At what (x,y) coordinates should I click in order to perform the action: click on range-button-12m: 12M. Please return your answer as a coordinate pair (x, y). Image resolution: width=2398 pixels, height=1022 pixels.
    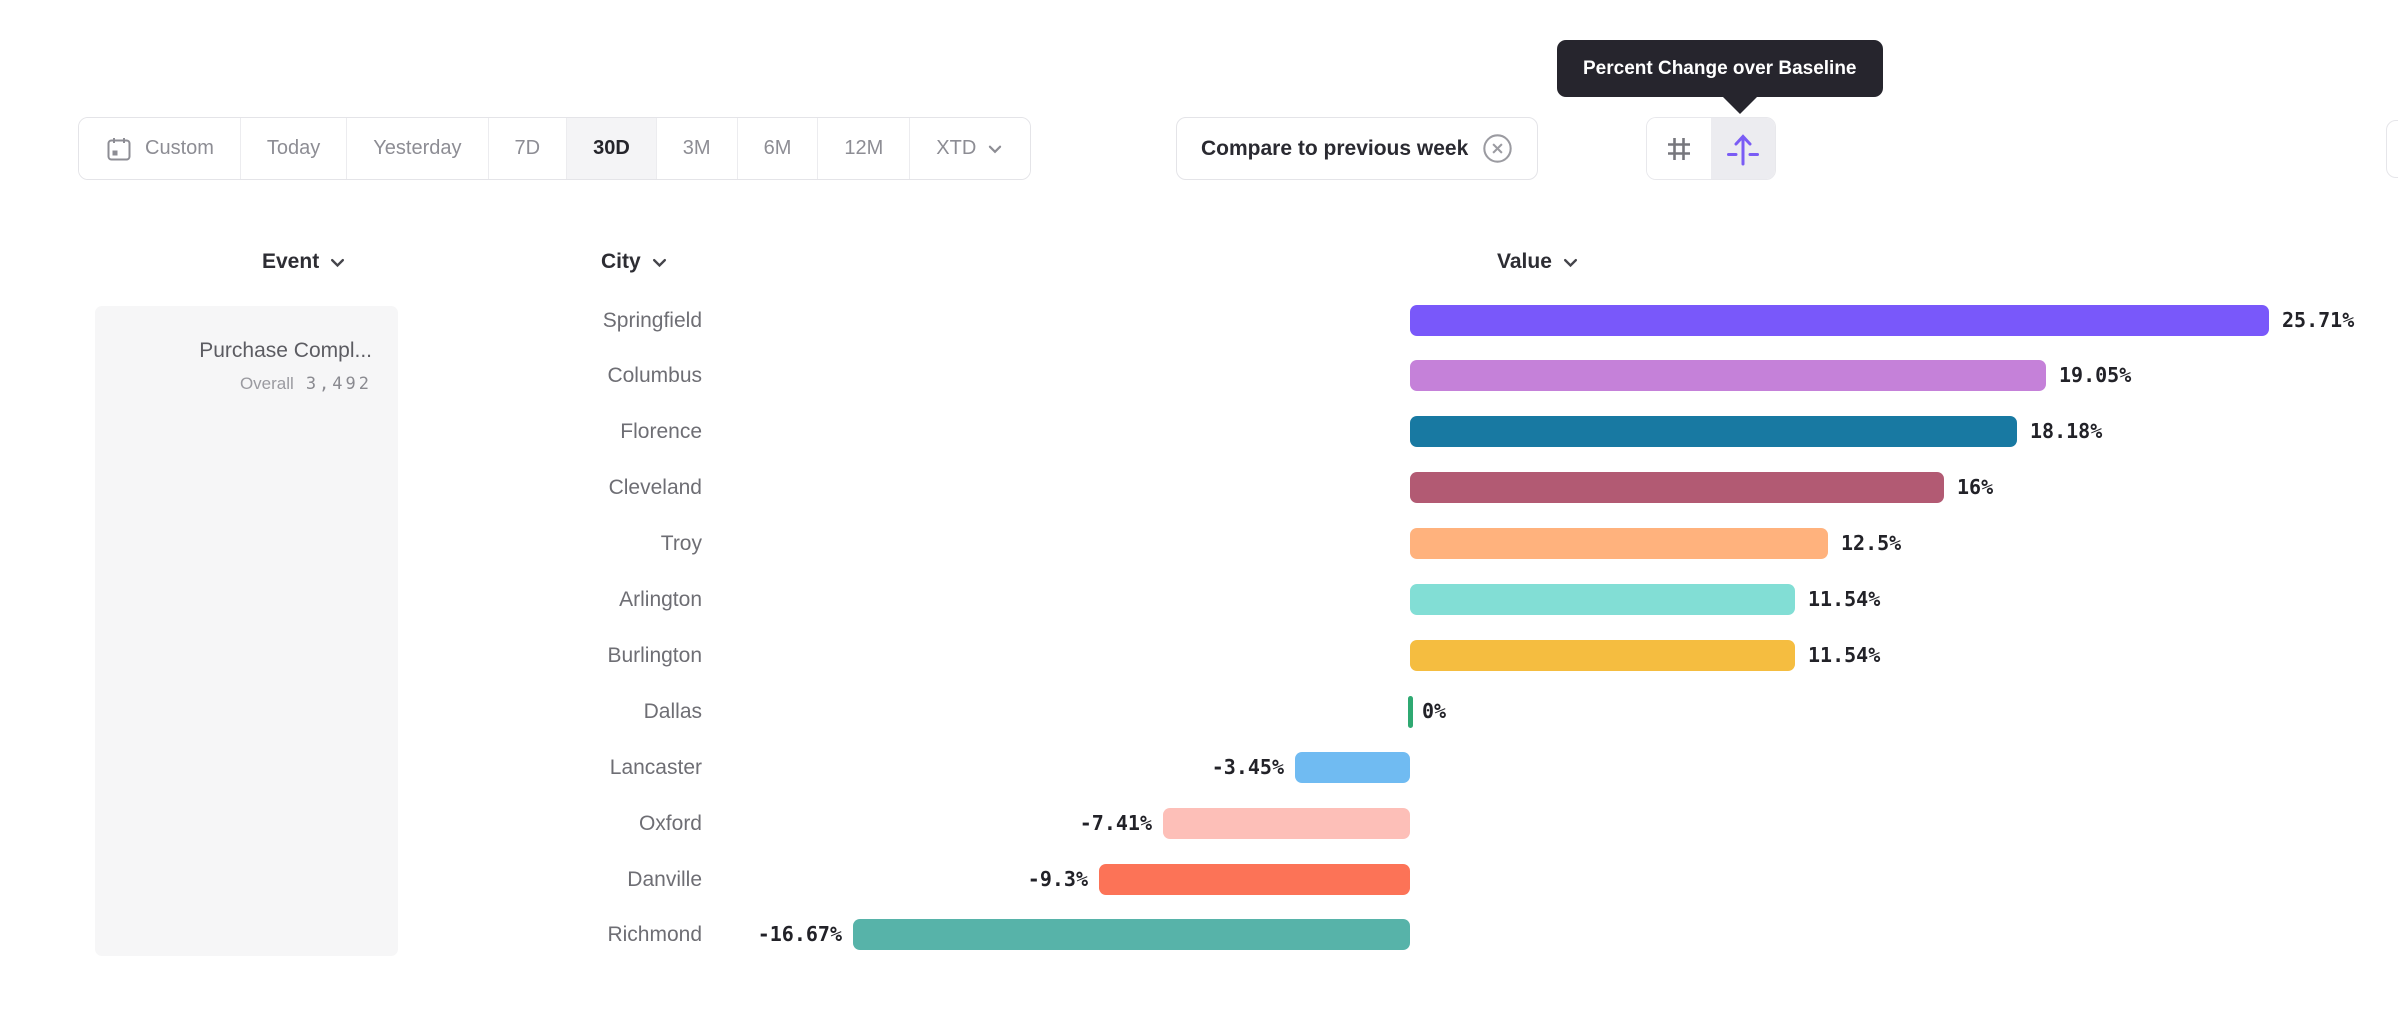
    Looking at the image, I should click on (864, 148).